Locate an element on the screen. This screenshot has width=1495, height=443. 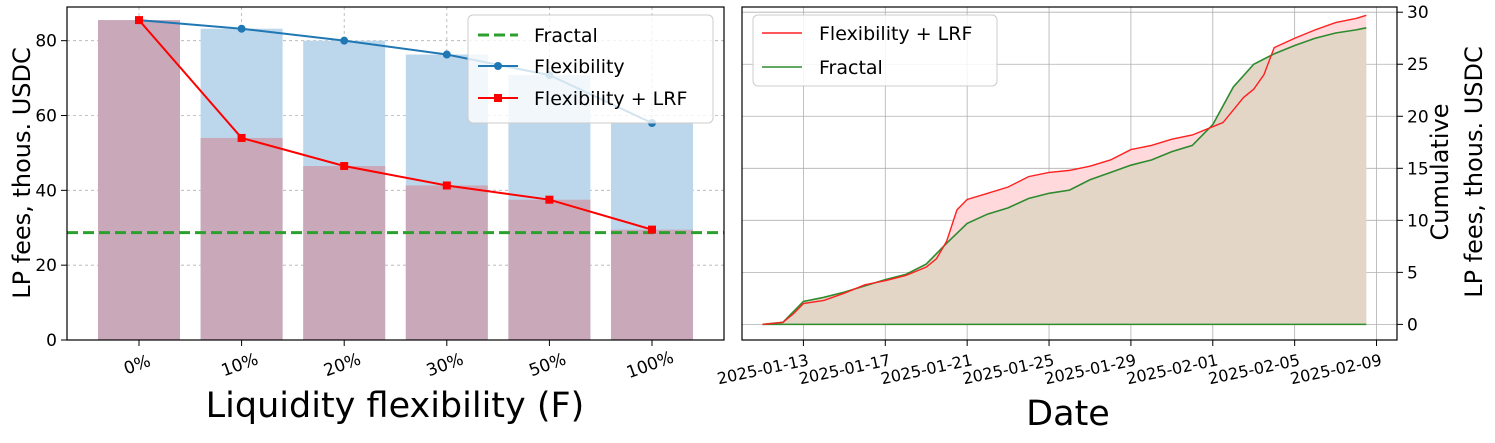
y-tick-label: 30 is located at coordinates (1418, 13).